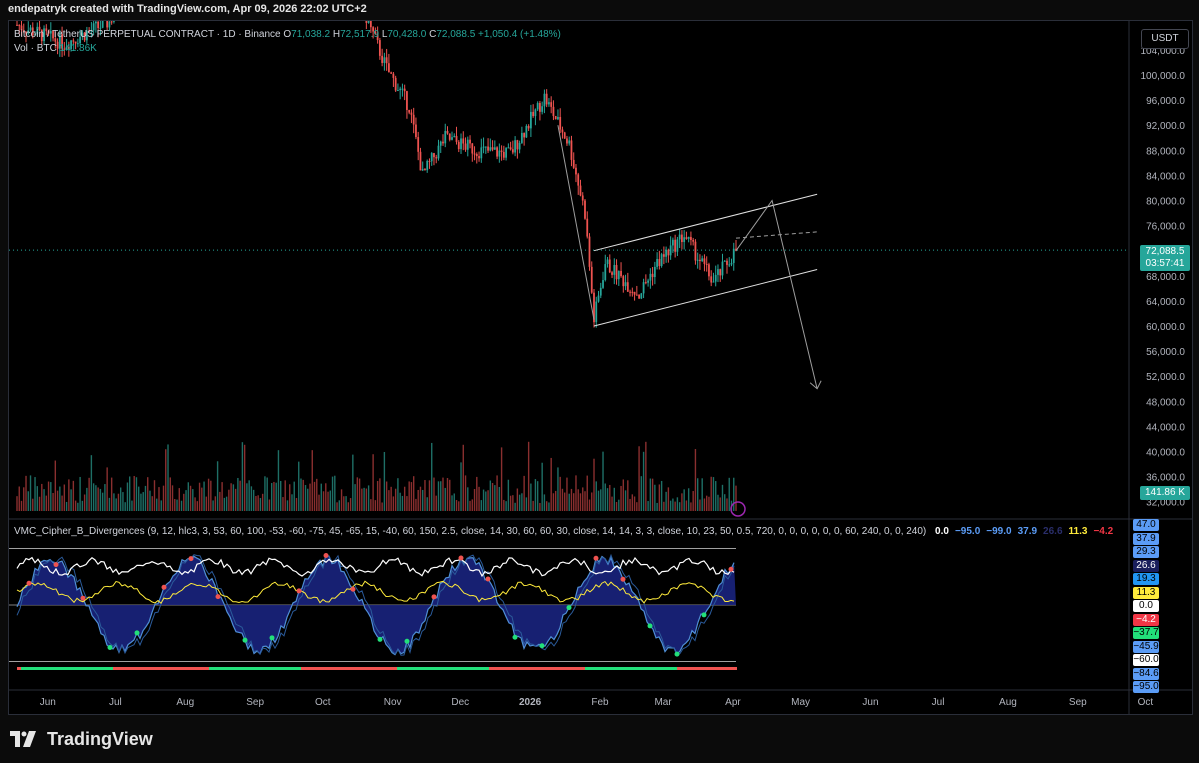 The image size is (1199, 763). I want to click on last-volume-label: 141.86 K, so click(1165, 493).